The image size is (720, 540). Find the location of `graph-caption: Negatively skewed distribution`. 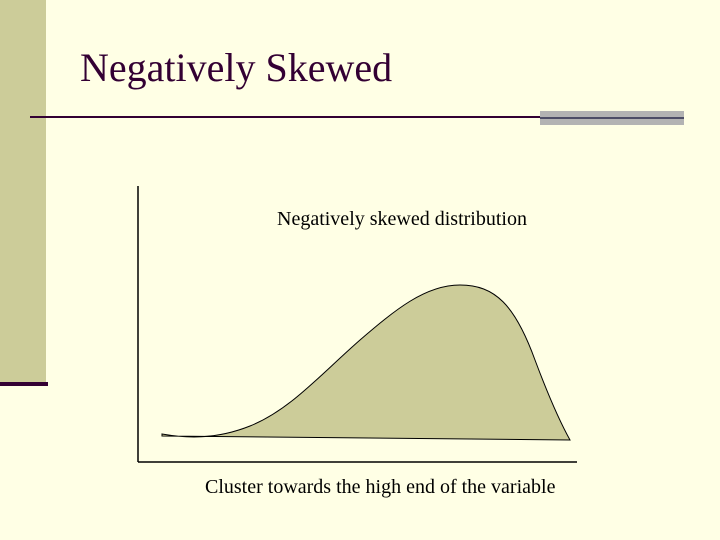

graph-caption: Negatively skewed distribution is located at coordinates (402, 219).